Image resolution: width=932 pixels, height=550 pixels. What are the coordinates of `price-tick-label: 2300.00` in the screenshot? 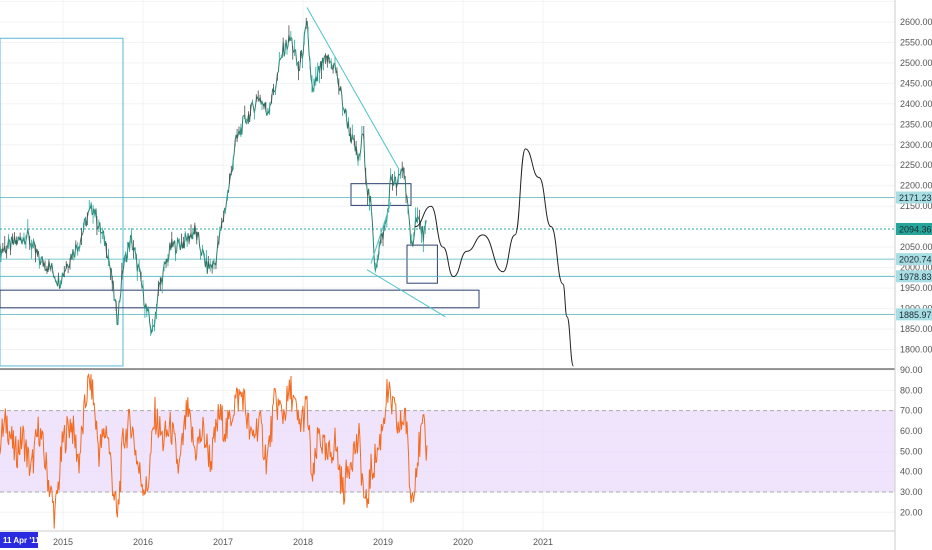 It's located at (916, 145).